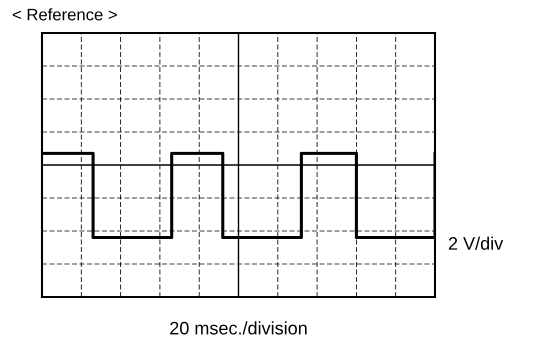 This screenshot has width=544, height=362. I want to click on chart-title: < Reference >, so click(64, 14).